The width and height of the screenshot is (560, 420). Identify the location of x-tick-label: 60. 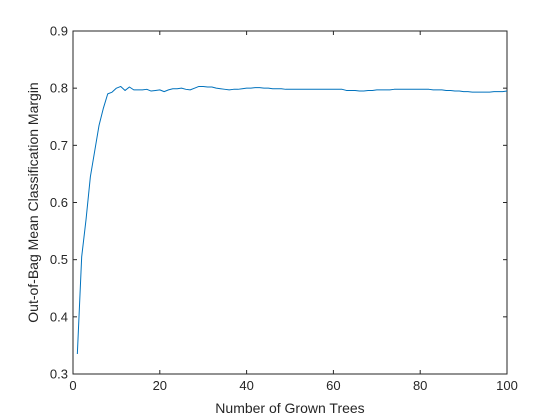
(333, 385).